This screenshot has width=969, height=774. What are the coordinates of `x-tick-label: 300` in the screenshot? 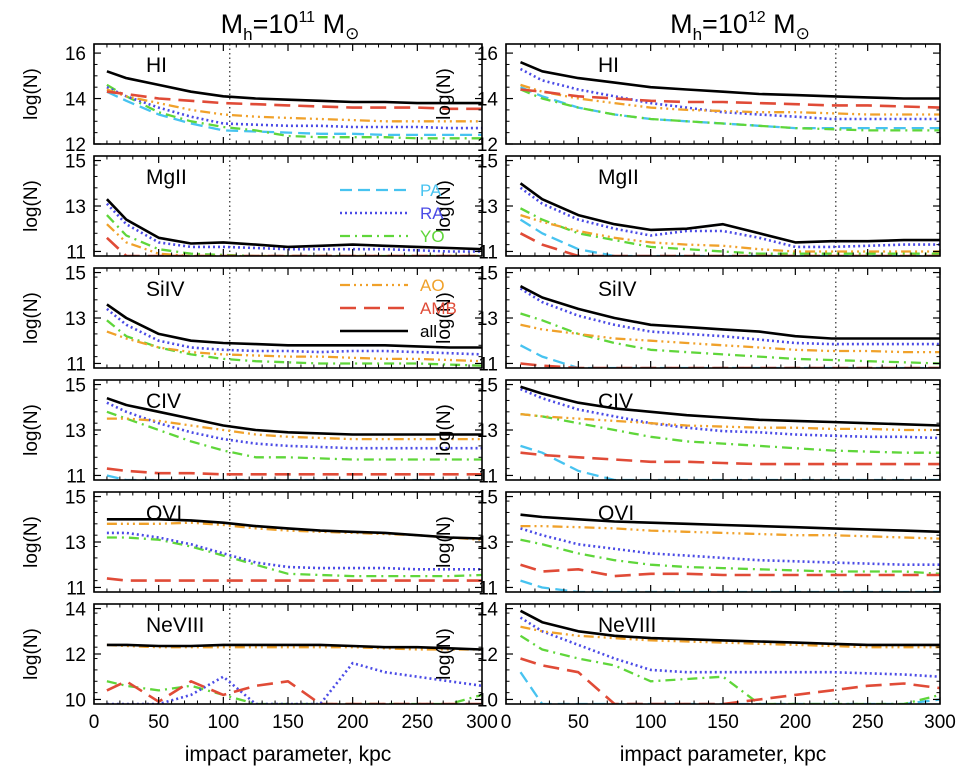 It's located at (940, 722).